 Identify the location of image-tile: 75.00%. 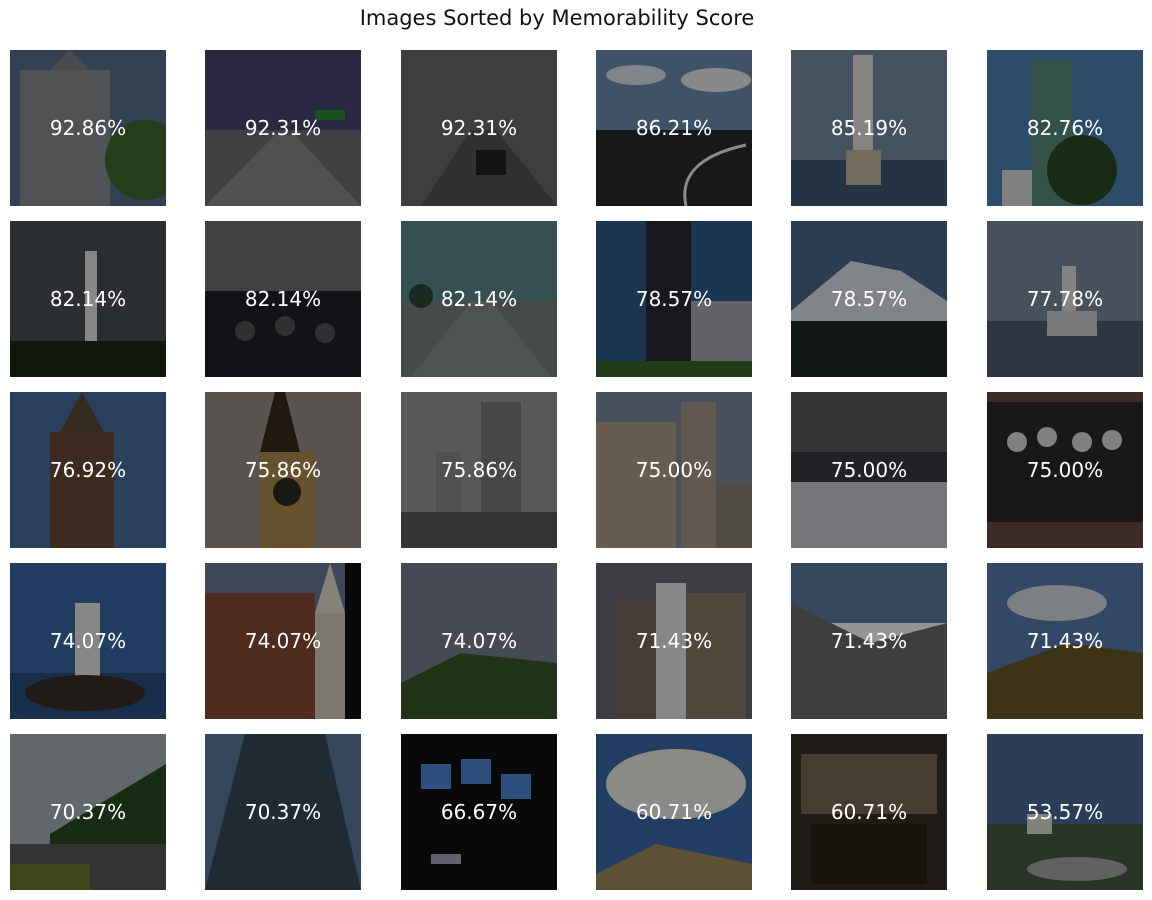
(674, 470).